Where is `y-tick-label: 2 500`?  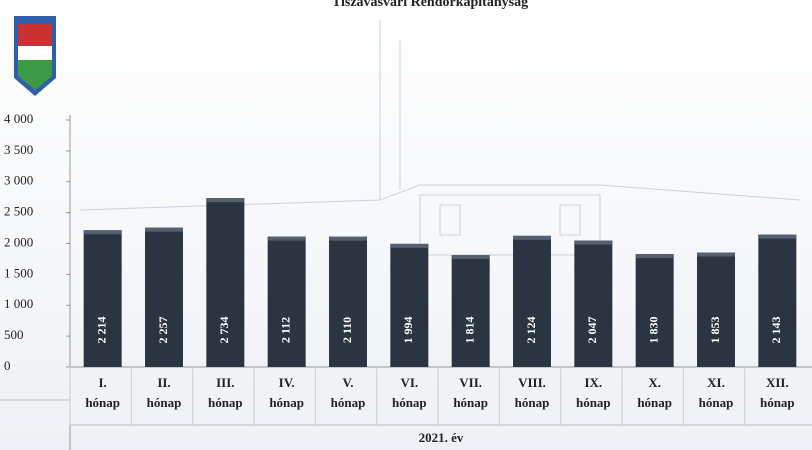 y-tick-label: 2 500 is located at coordinates (18, 211).